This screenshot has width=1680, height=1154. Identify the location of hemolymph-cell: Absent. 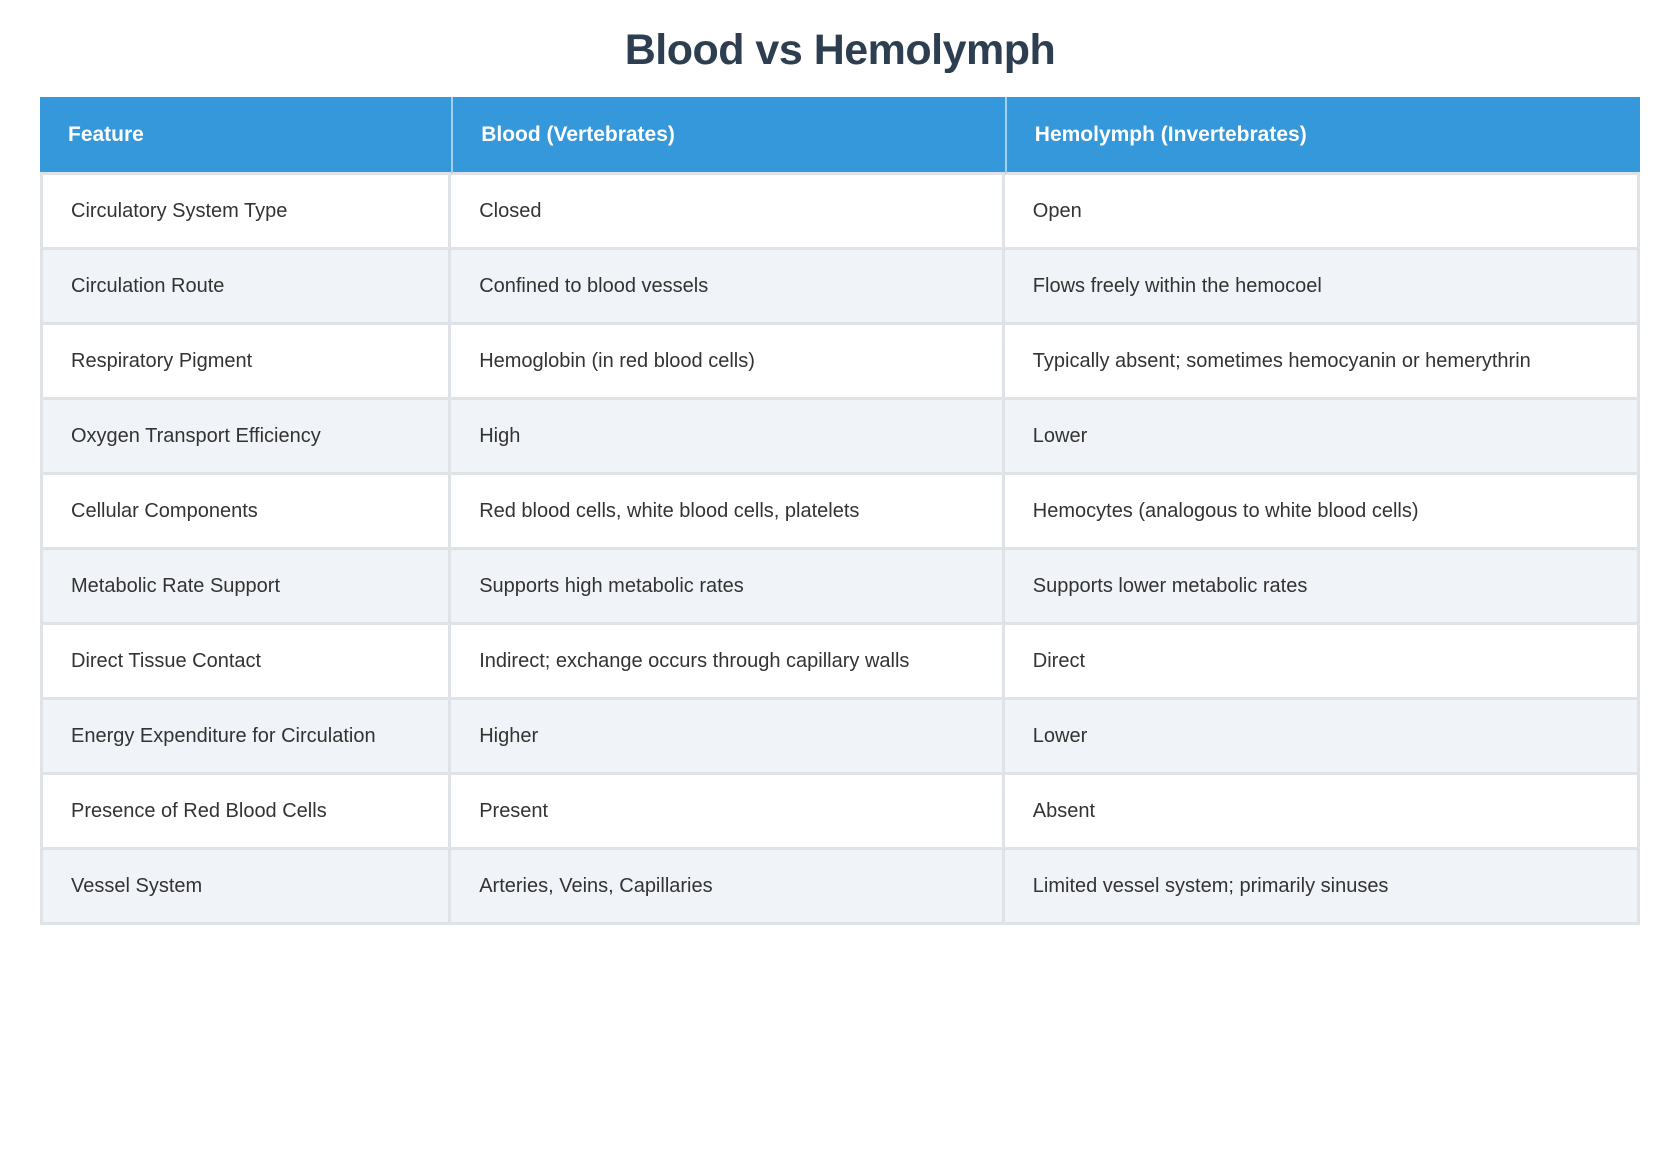
(1322, 812).